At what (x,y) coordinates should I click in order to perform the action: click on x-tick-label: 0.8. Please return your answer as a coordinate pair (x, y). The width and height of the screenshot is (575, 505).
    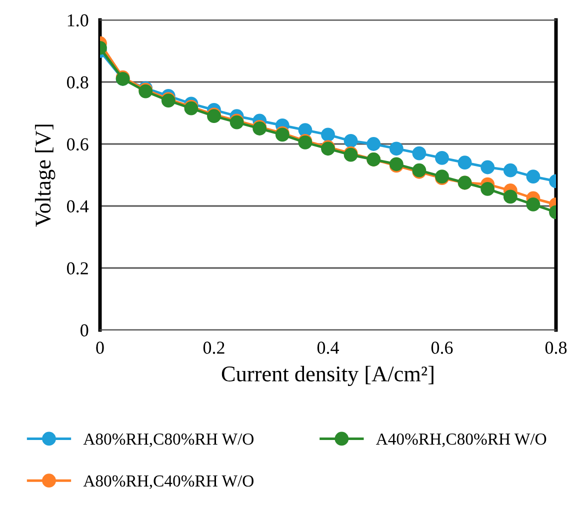
    Looking at the image, I should click on (556, 348).